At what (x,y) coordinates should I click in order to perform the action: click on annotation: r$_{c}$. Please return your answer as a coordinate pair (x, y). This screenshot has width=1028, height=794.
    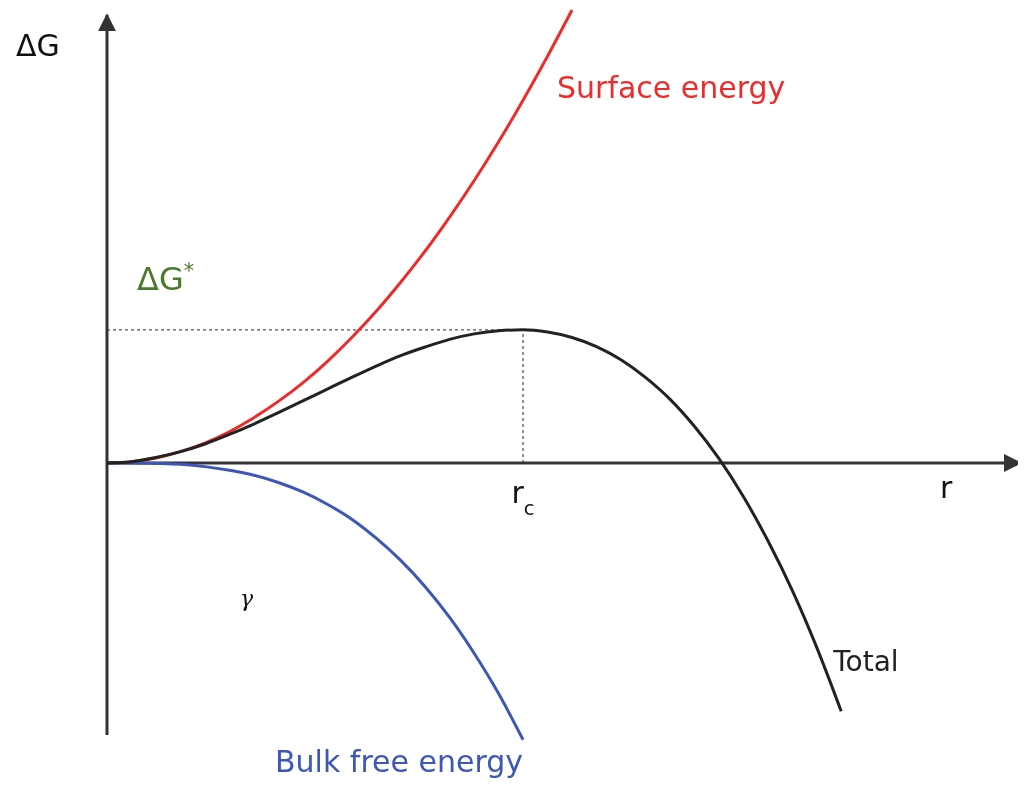
    Looking at the image, I should click on (523, 497).